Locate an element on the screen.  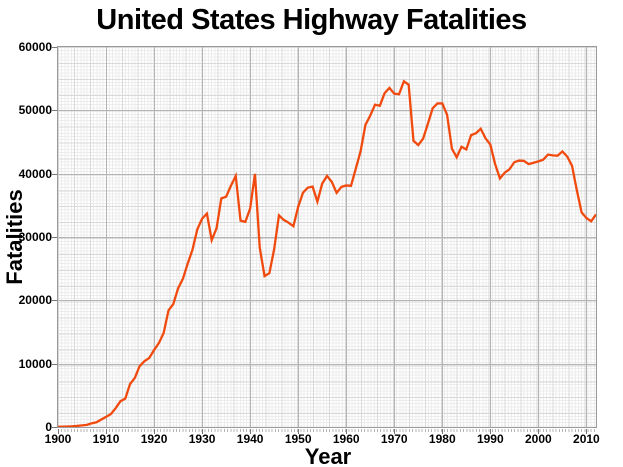
x-tick-label: 1980 is located at coordinates (442, 439).